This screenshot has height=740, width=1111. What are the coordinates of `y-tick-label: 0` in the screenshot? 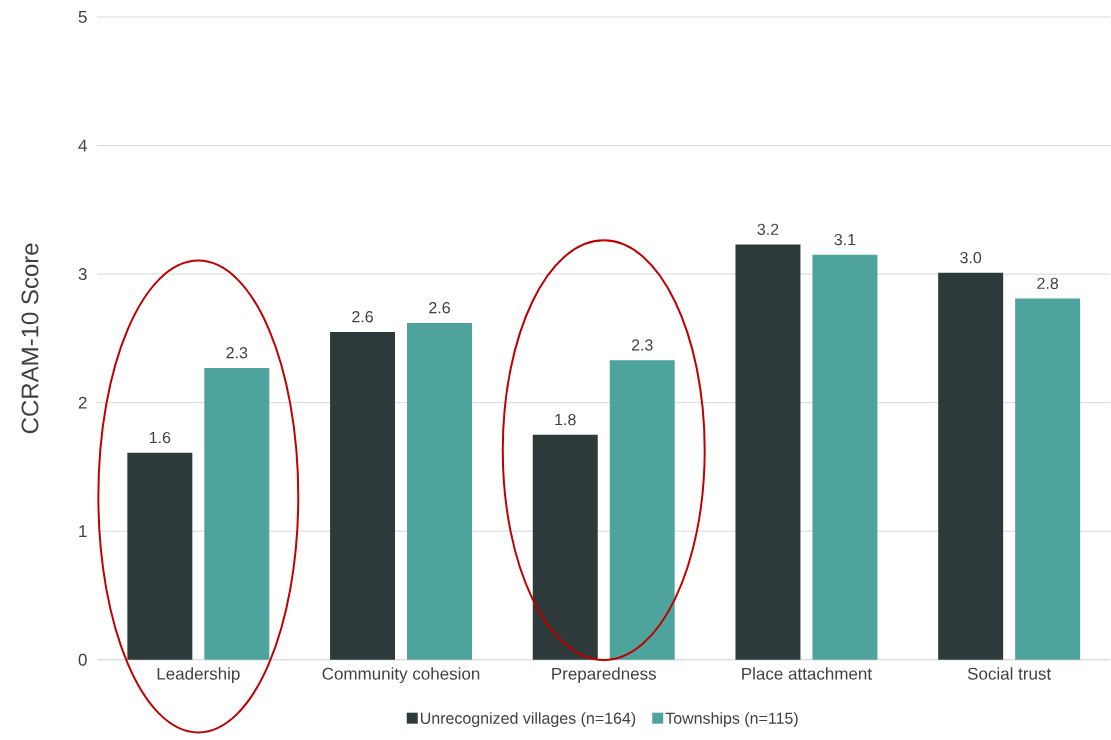 It's located at (82, 659).